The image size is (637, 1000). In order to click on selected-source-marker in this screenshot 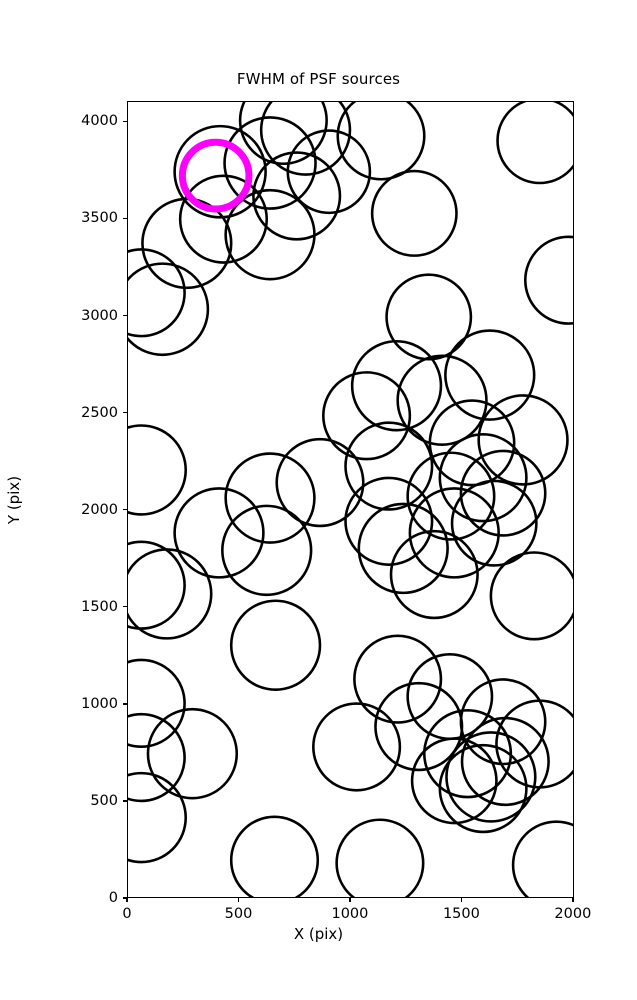, I will do `click(215, 175)`.